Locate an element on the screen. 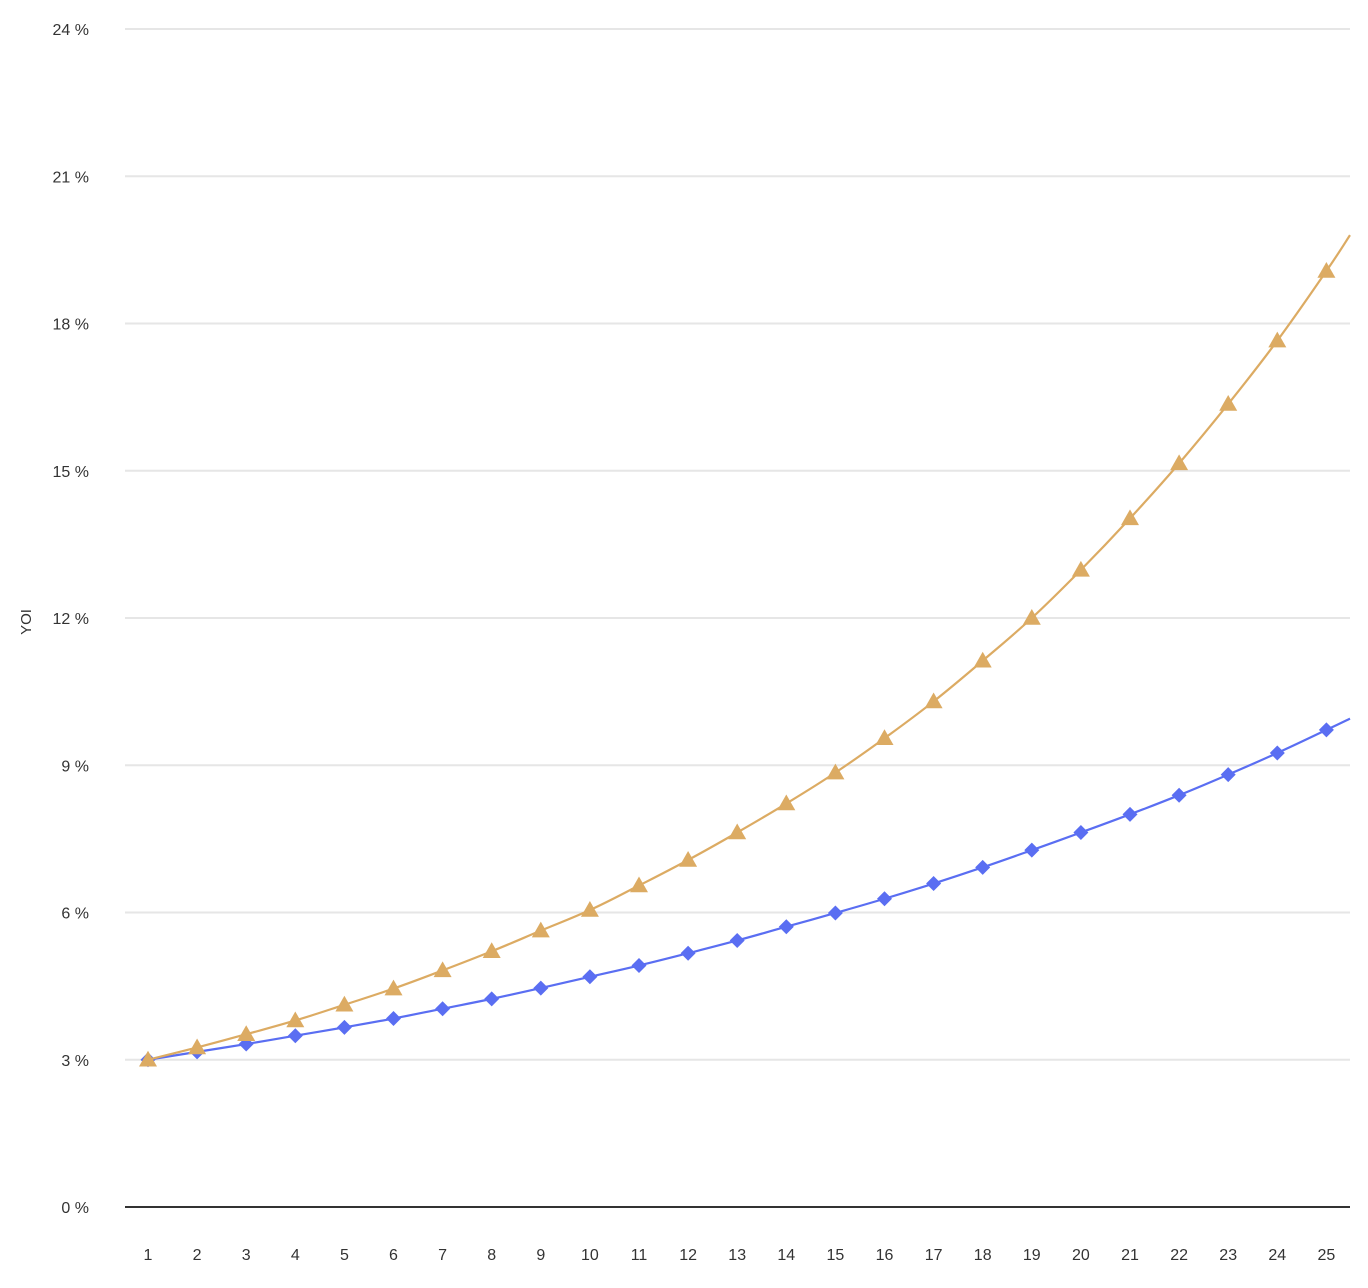 This screenshot has width=1368, height=1288. y-tick-label: 6 % is located at coordinates (75, 914).